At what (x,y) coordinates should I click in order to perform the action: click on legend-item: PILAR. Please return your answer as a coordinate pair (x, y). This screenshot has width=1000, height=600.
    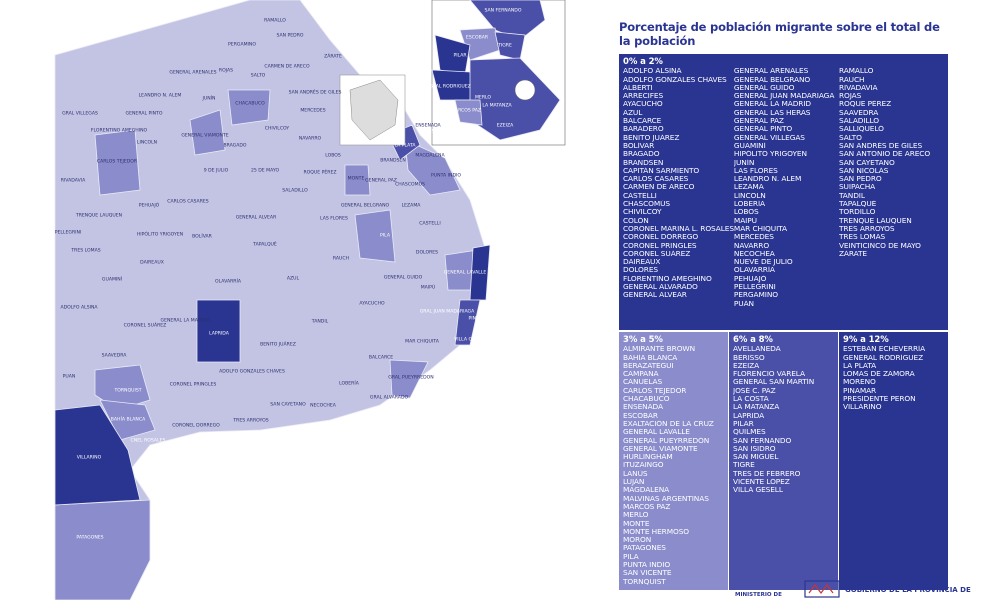
    Looking at the image, I should click on (743, 423).